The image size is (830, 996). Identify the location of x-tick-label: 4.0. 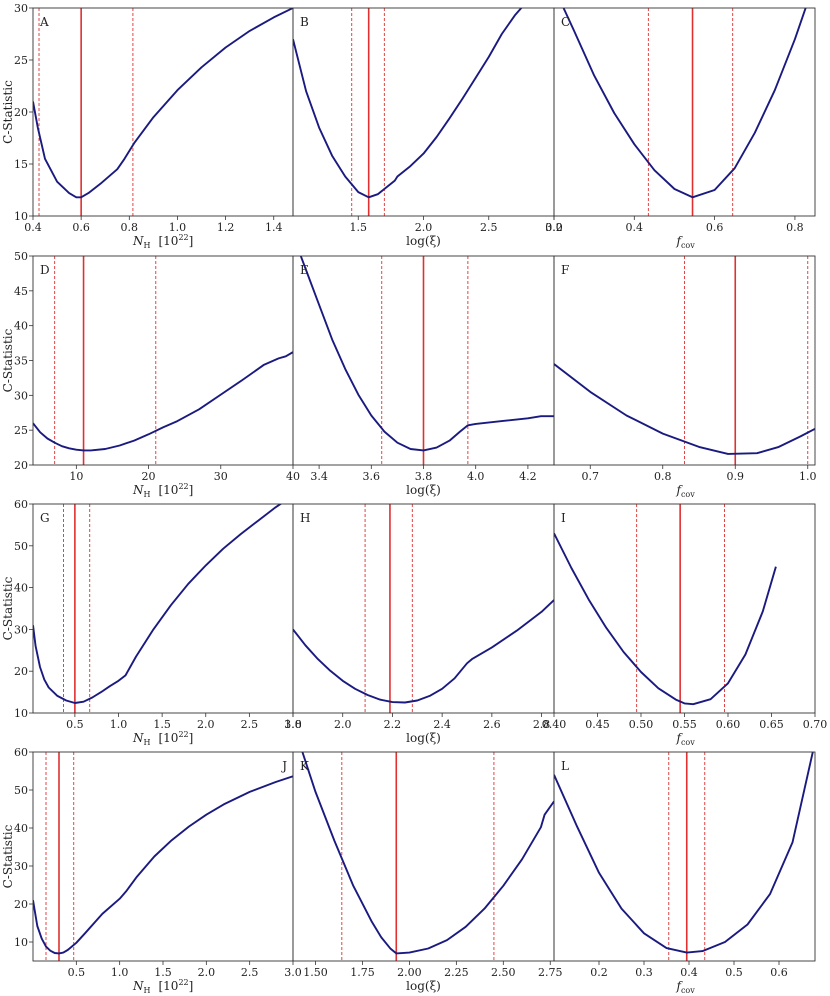
(476, 476).